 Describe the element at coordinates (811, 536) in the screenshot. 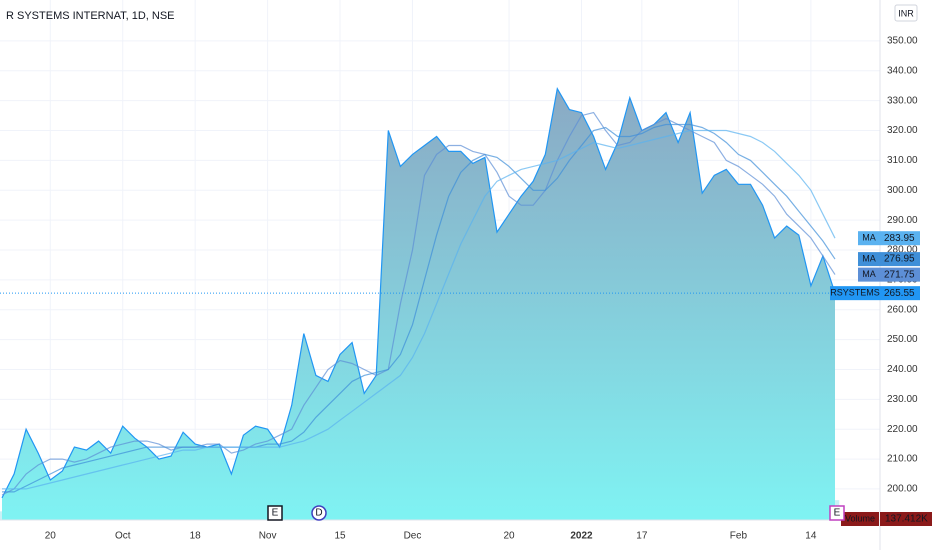

I see `x-tick-label: 14` at that location.